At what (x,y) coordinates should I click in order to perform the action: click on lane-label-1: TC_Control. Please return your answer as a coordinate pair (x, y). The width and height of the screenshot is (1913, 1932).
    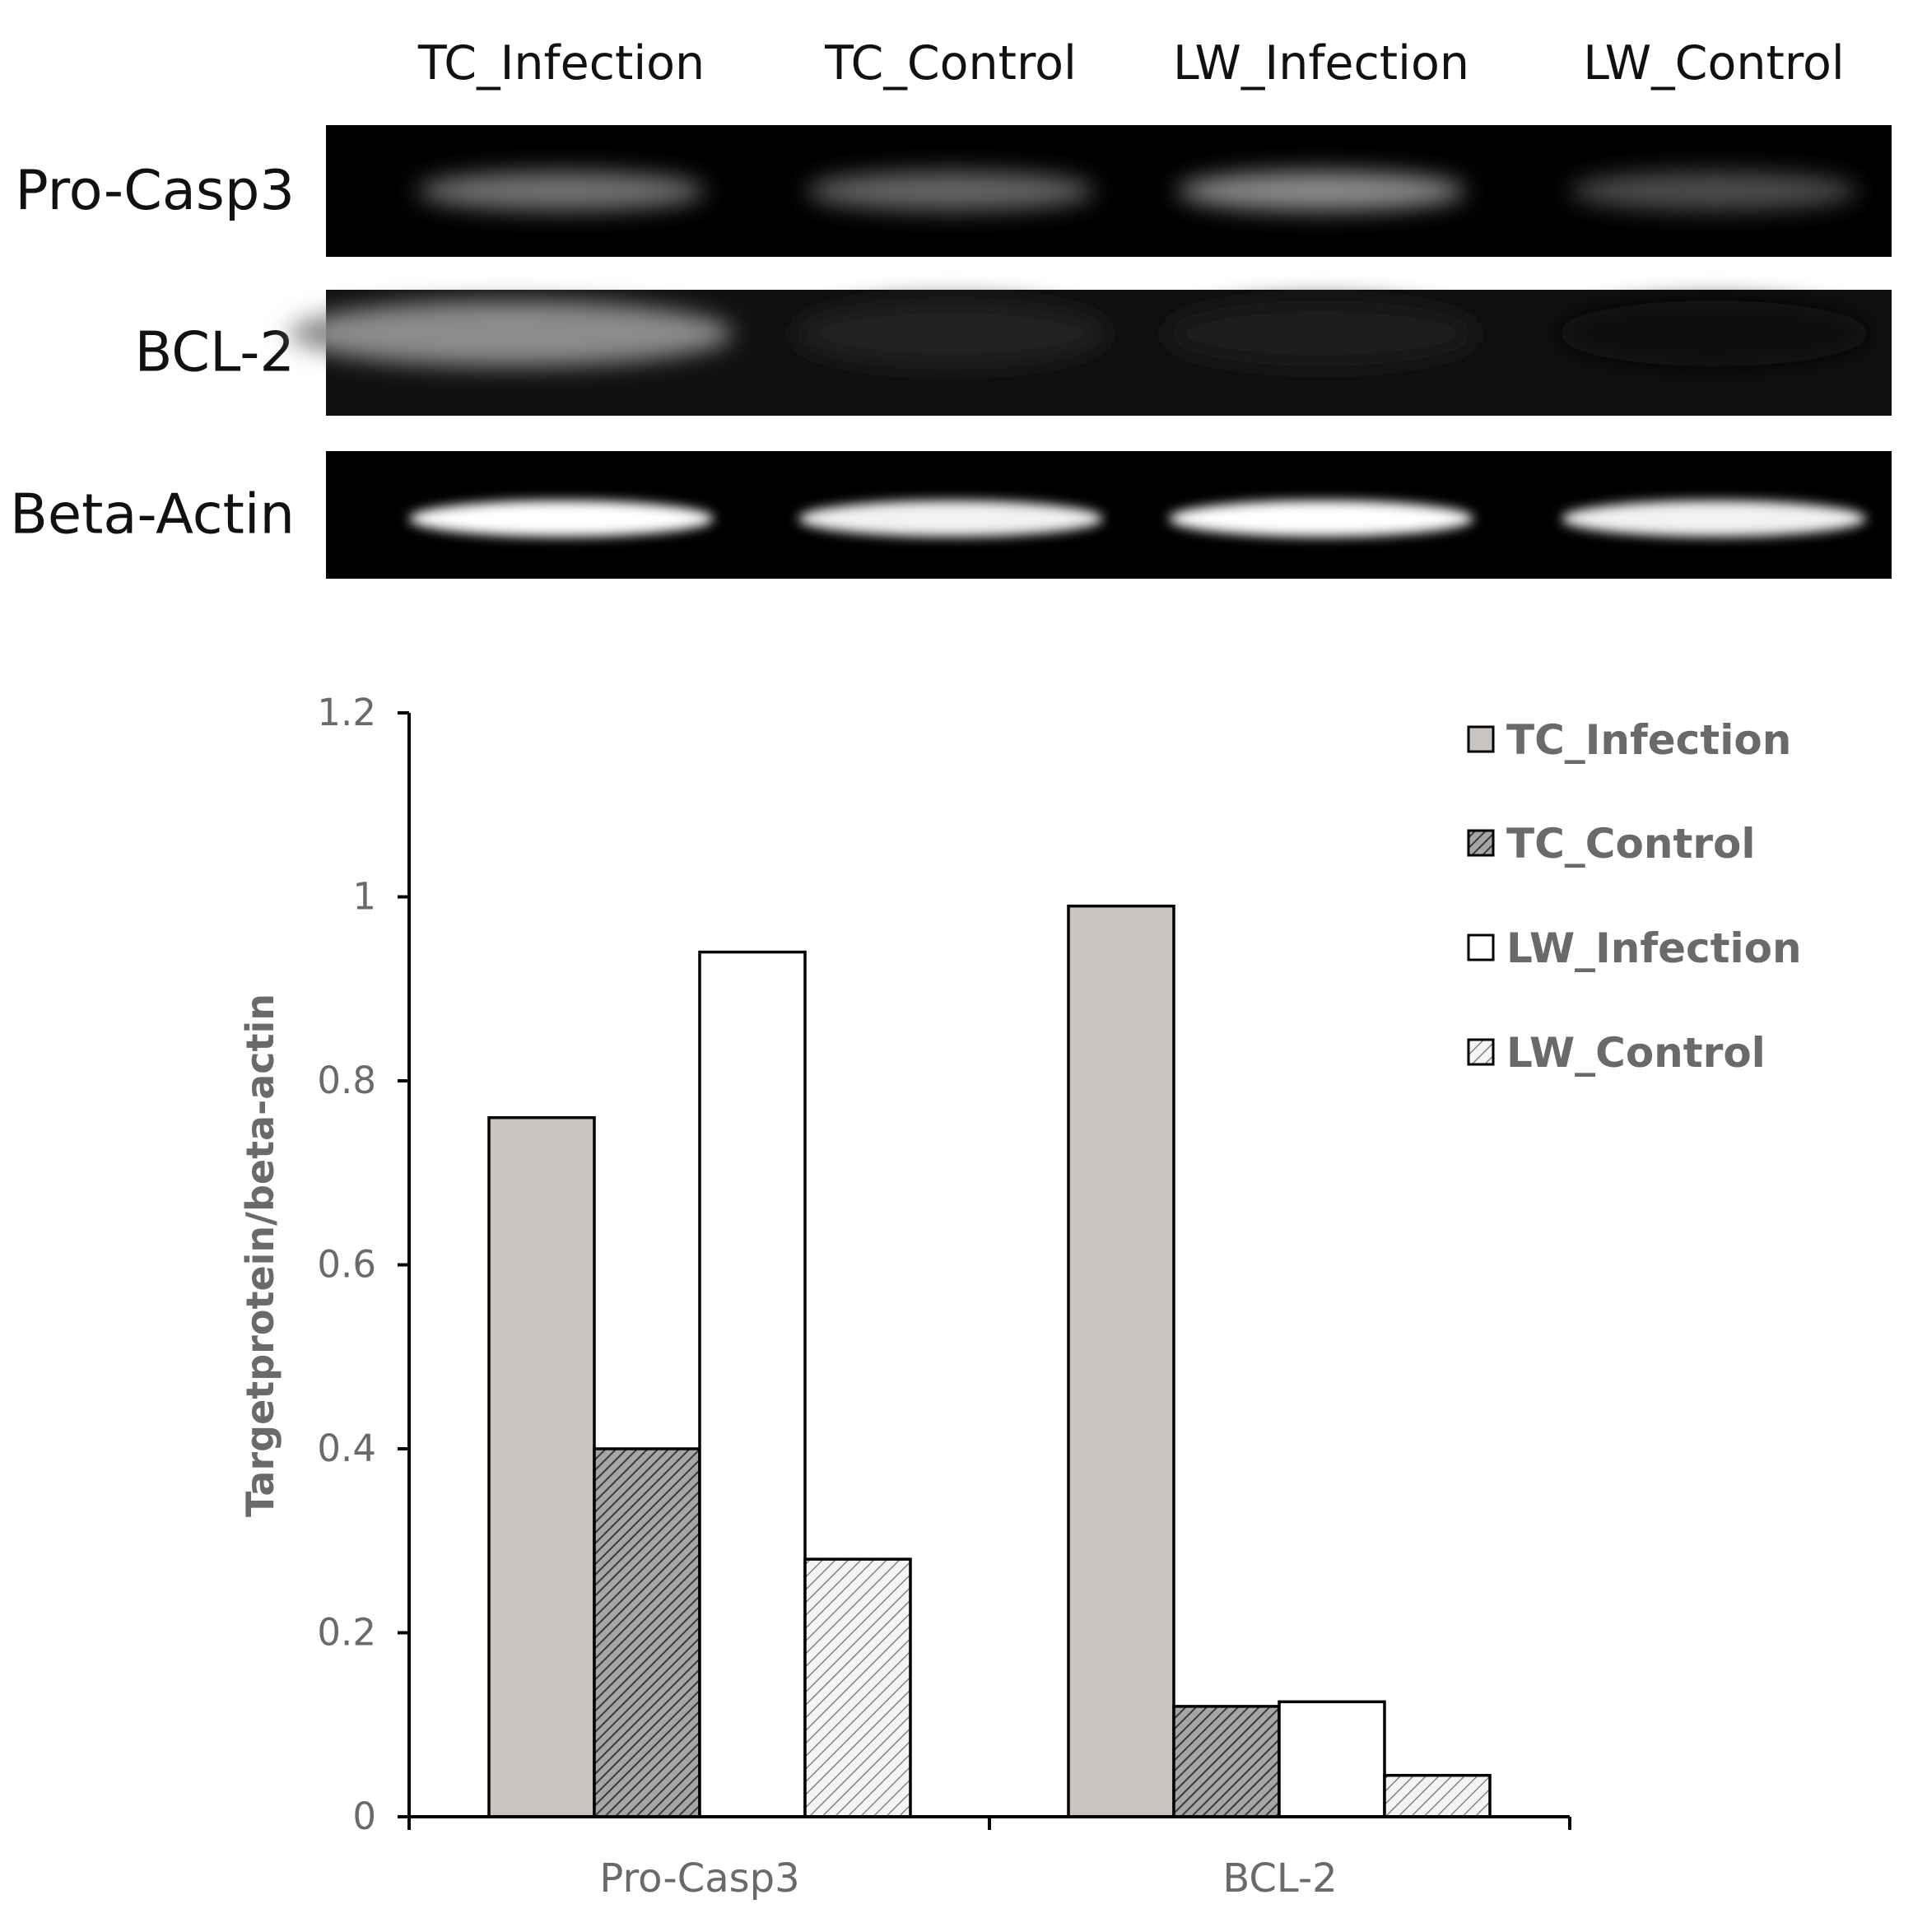
    Looking at the image, I should click on (950, 64).